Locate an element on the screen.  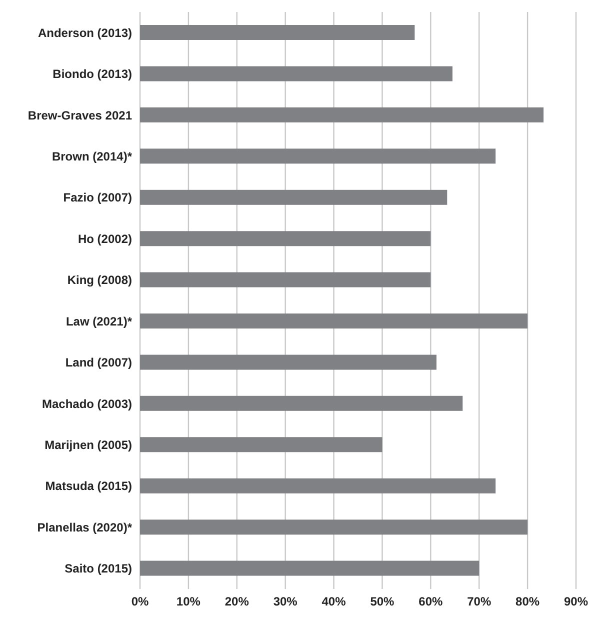
y-tick-label: Saito (2015) is located at coordinates (98, 569).